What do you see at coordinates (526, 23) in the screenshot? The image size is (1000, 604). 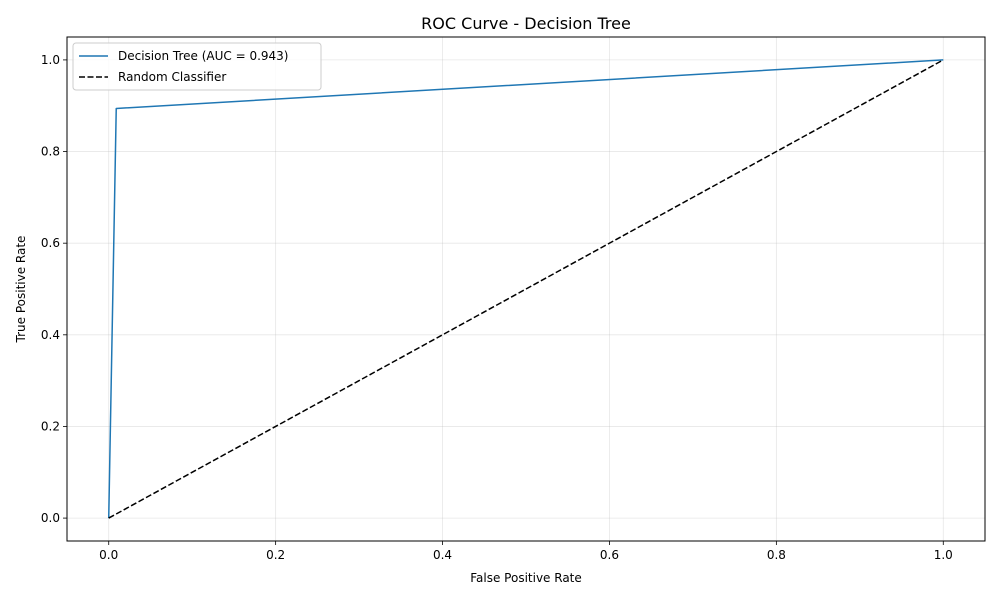 I see `chart-title: ROC Curve - Decision Tree` at bounding box center [526, 23].